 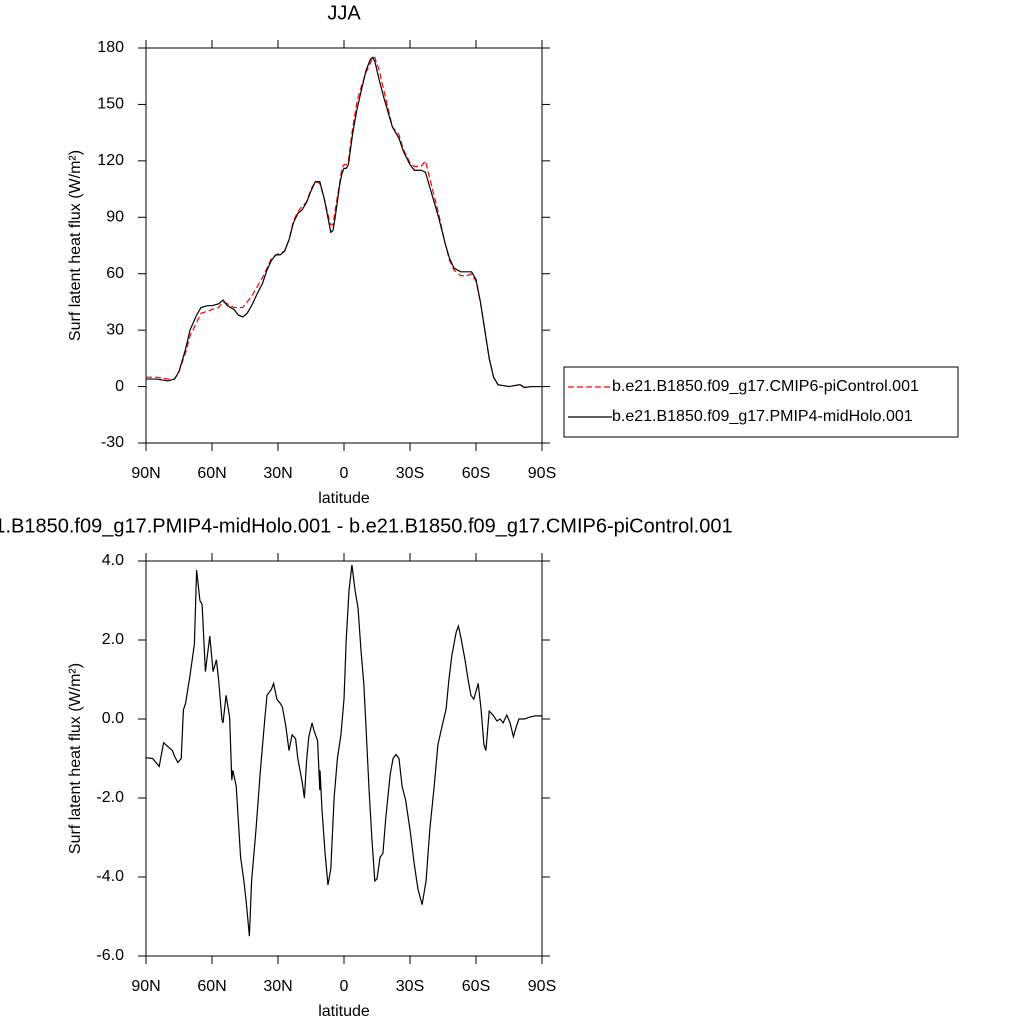 What do you see at coordinates (110, 47) in the screenshot?
I see `y-tick-label: 180` at bounding box center [110, 47].